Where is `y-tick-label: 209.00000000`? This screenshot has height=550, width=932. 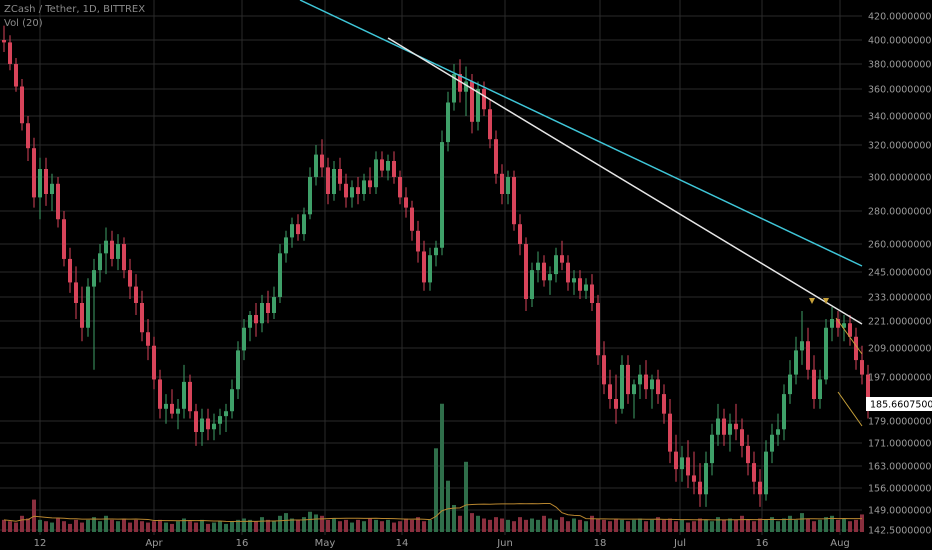 y-tick-label: 209.00000000 is located at coordinates (900, 349).